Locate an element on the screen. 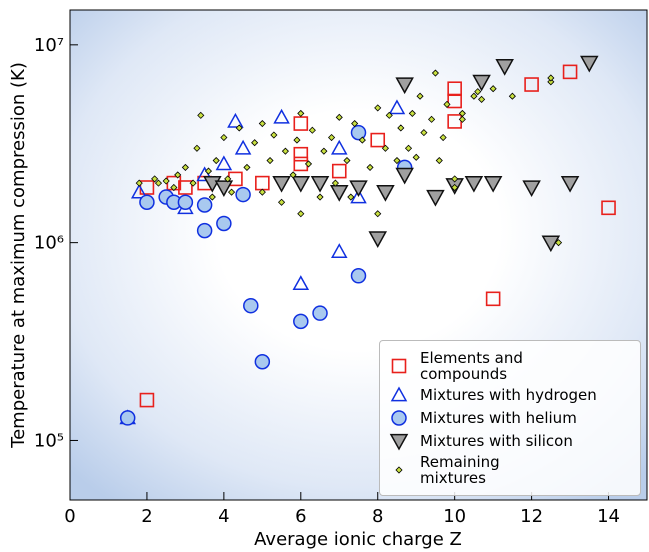 This screenshot has width=649, height=552. x-tick-label: 4 is located at coordinates (223, 516).